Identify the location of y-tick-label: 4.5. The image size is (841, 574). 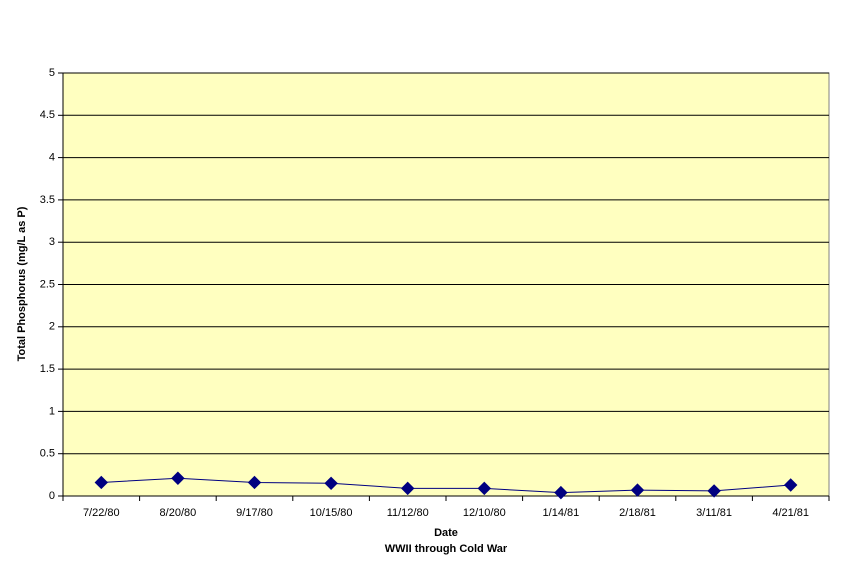
(47, 115).